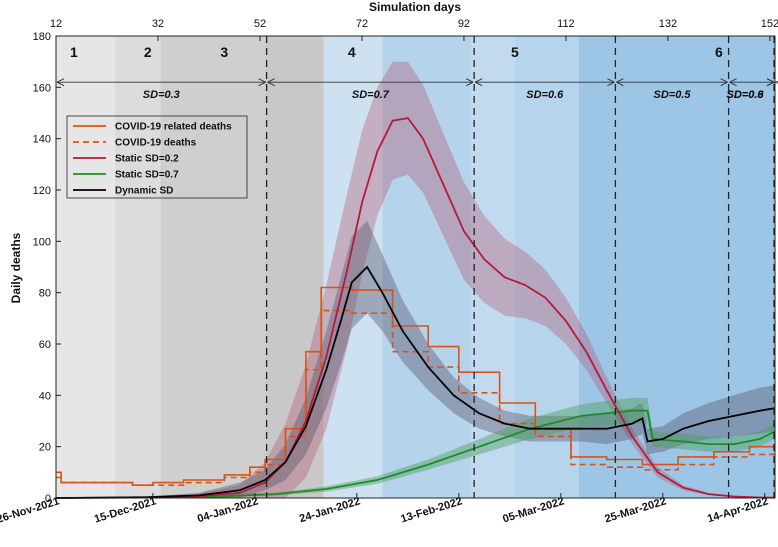 Image resolution: width=778 pixels, height=547 pixels. Describe the element at coordinates (148, 52) in the screenshot. I see `phase-label-2: 2` at that location.